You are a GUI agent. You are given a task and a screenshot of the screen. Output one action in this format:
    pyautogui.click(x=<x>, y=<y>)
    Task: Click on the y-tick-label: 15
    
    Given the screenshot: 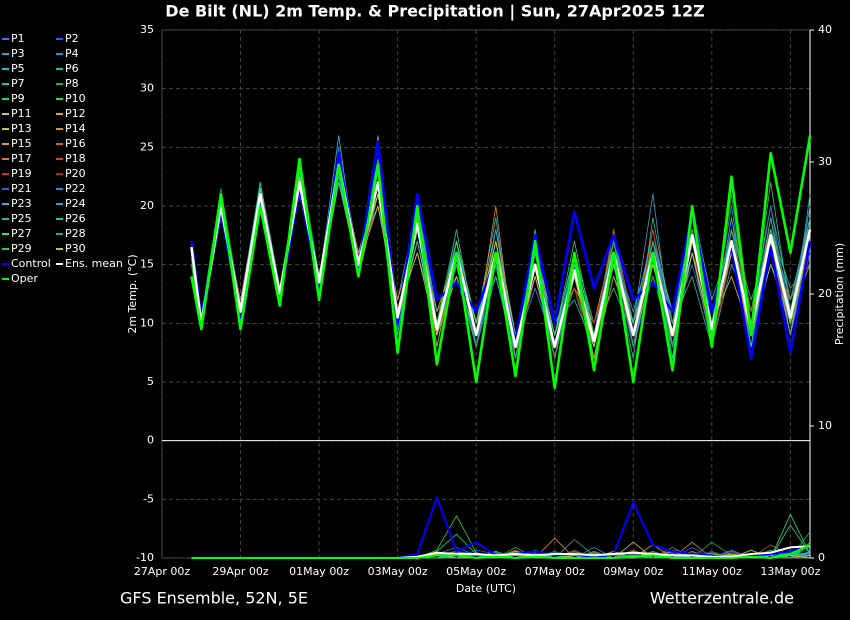 What is the action you would take?
    pyautogui.click(x=147, y=264)
    